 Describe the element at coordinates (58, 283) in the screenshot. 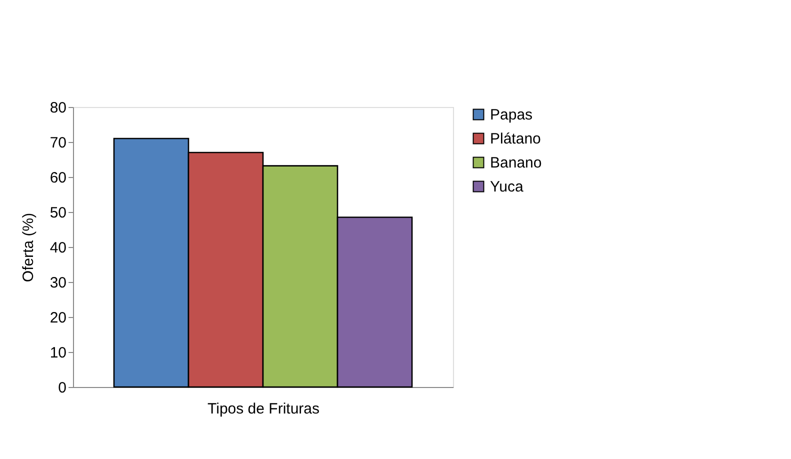

I see `y-tick-label: 30` at that location.